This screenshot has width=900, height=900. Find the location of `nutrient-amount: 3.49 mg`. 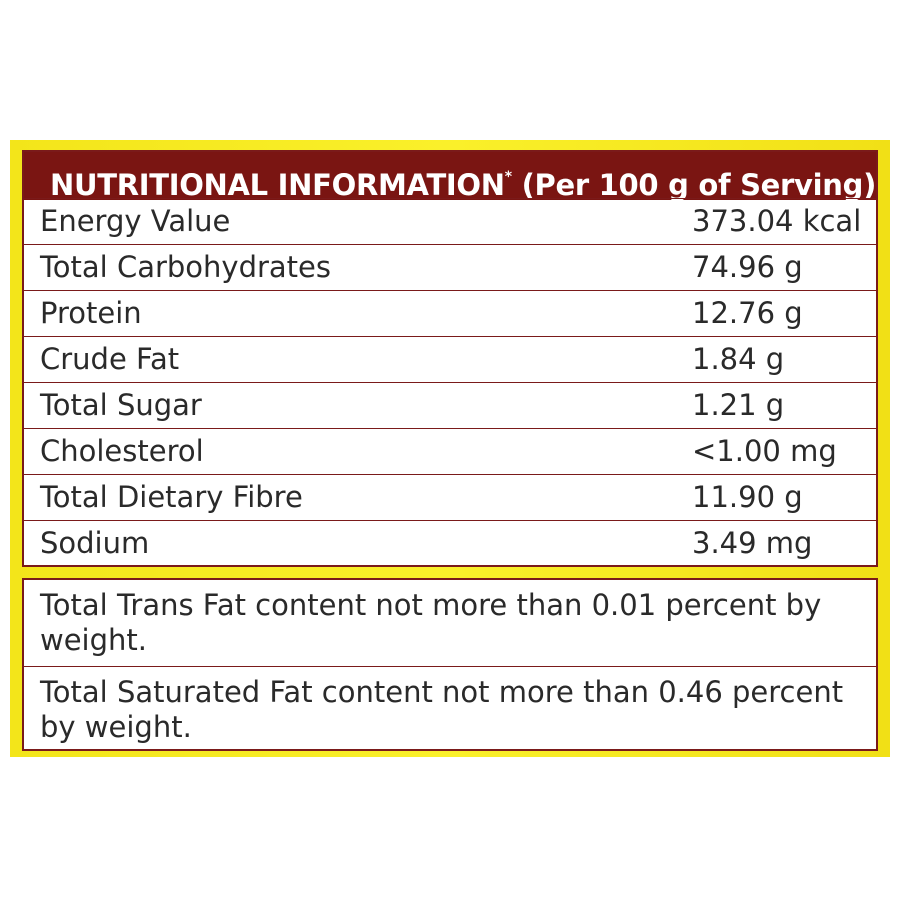

nutrient-amount: 3.49 mg is located at coordinates (752, 543).